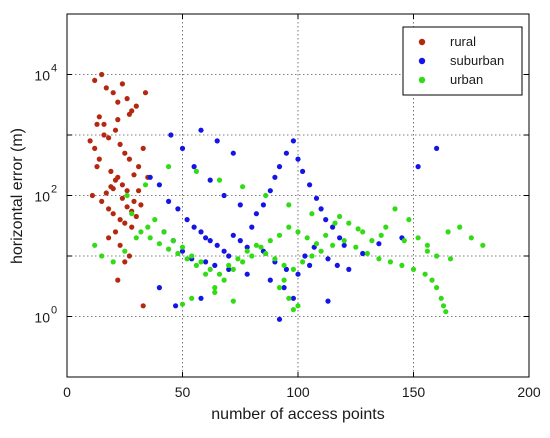  I want to click on y-tick-label-0: 10, so click(42, 318).